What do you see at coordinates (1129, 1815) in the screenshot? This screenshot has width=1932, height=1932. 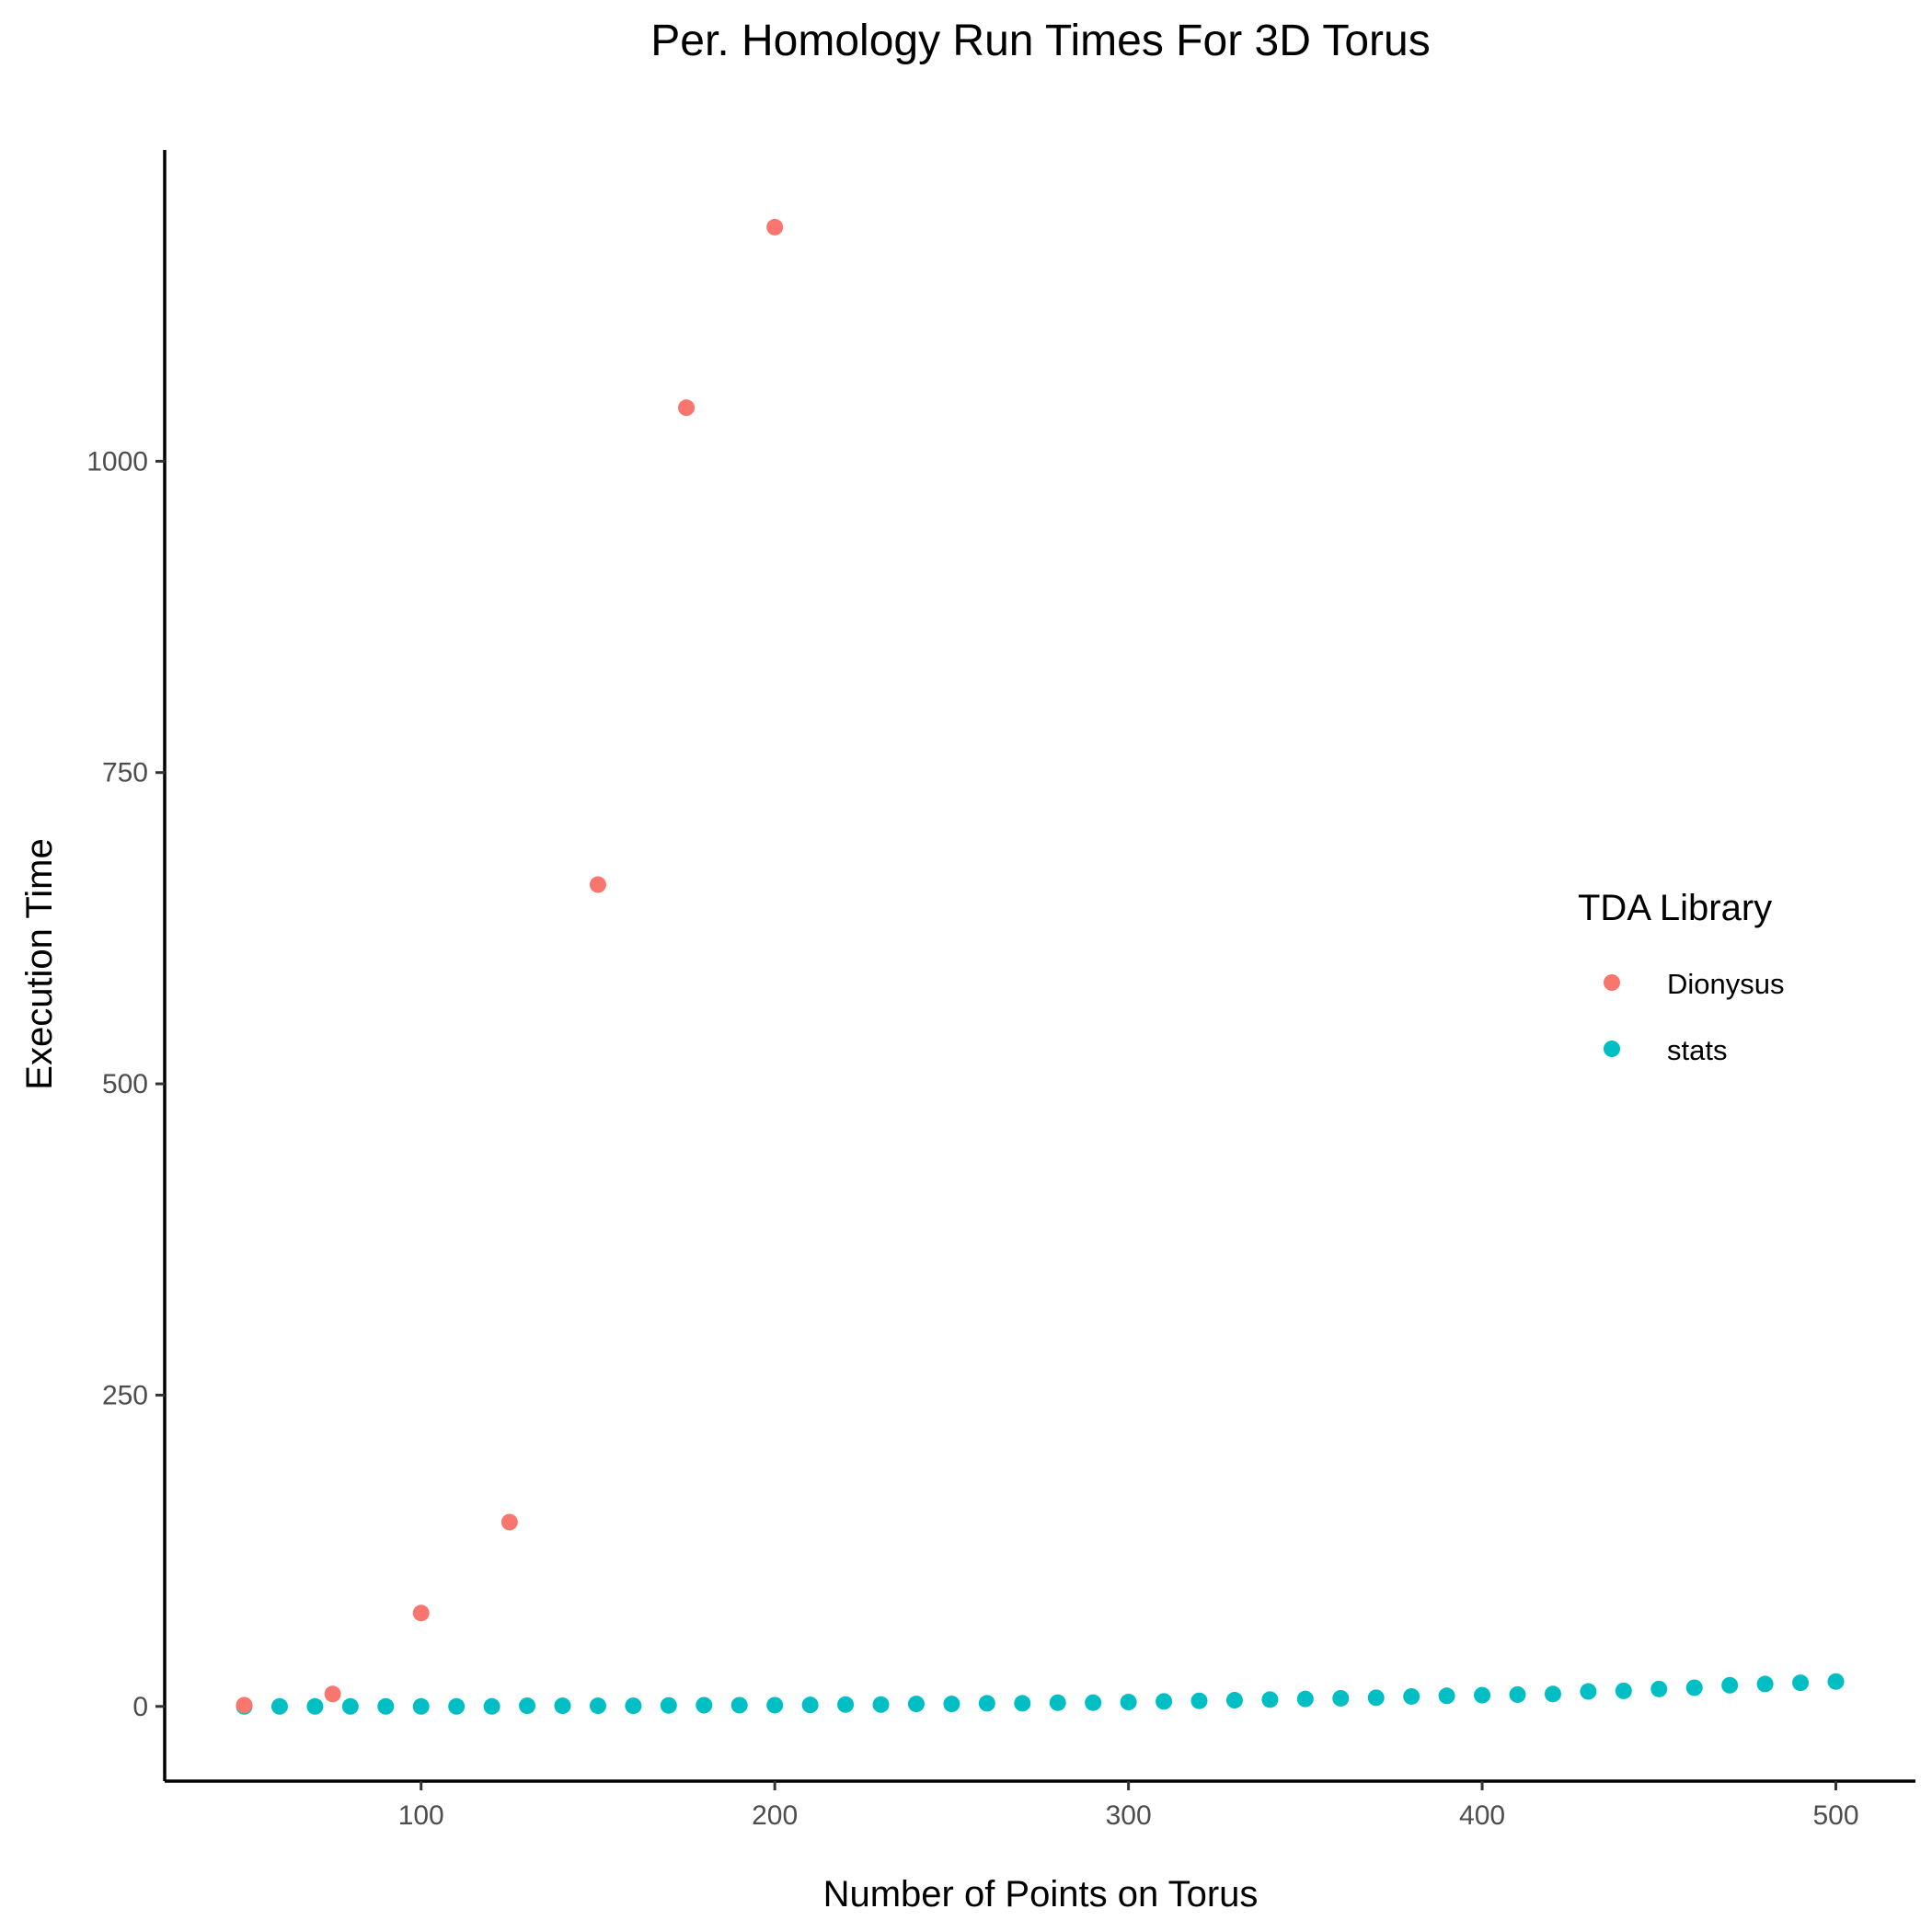 I see `x-tick-label: 300` at bounding box center [1129, 1815].